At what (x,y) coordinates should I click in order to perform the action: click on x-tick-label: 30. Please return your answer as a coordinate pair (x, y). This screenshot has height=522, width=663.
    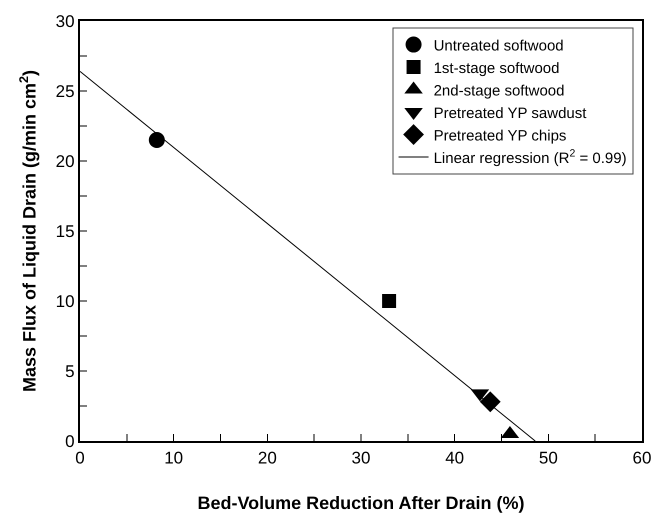
    Looking at the image, I should click on (361, 458).